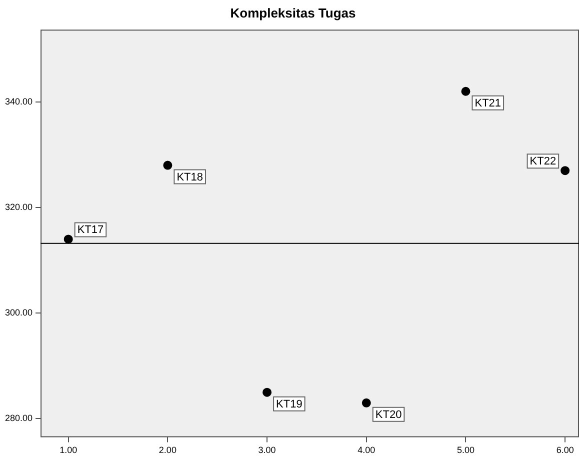 The image size is (584, 461). Describe the element at coordinates (69, 450) in the screenshot. I see `x-tick-label: 1.00` at that location.